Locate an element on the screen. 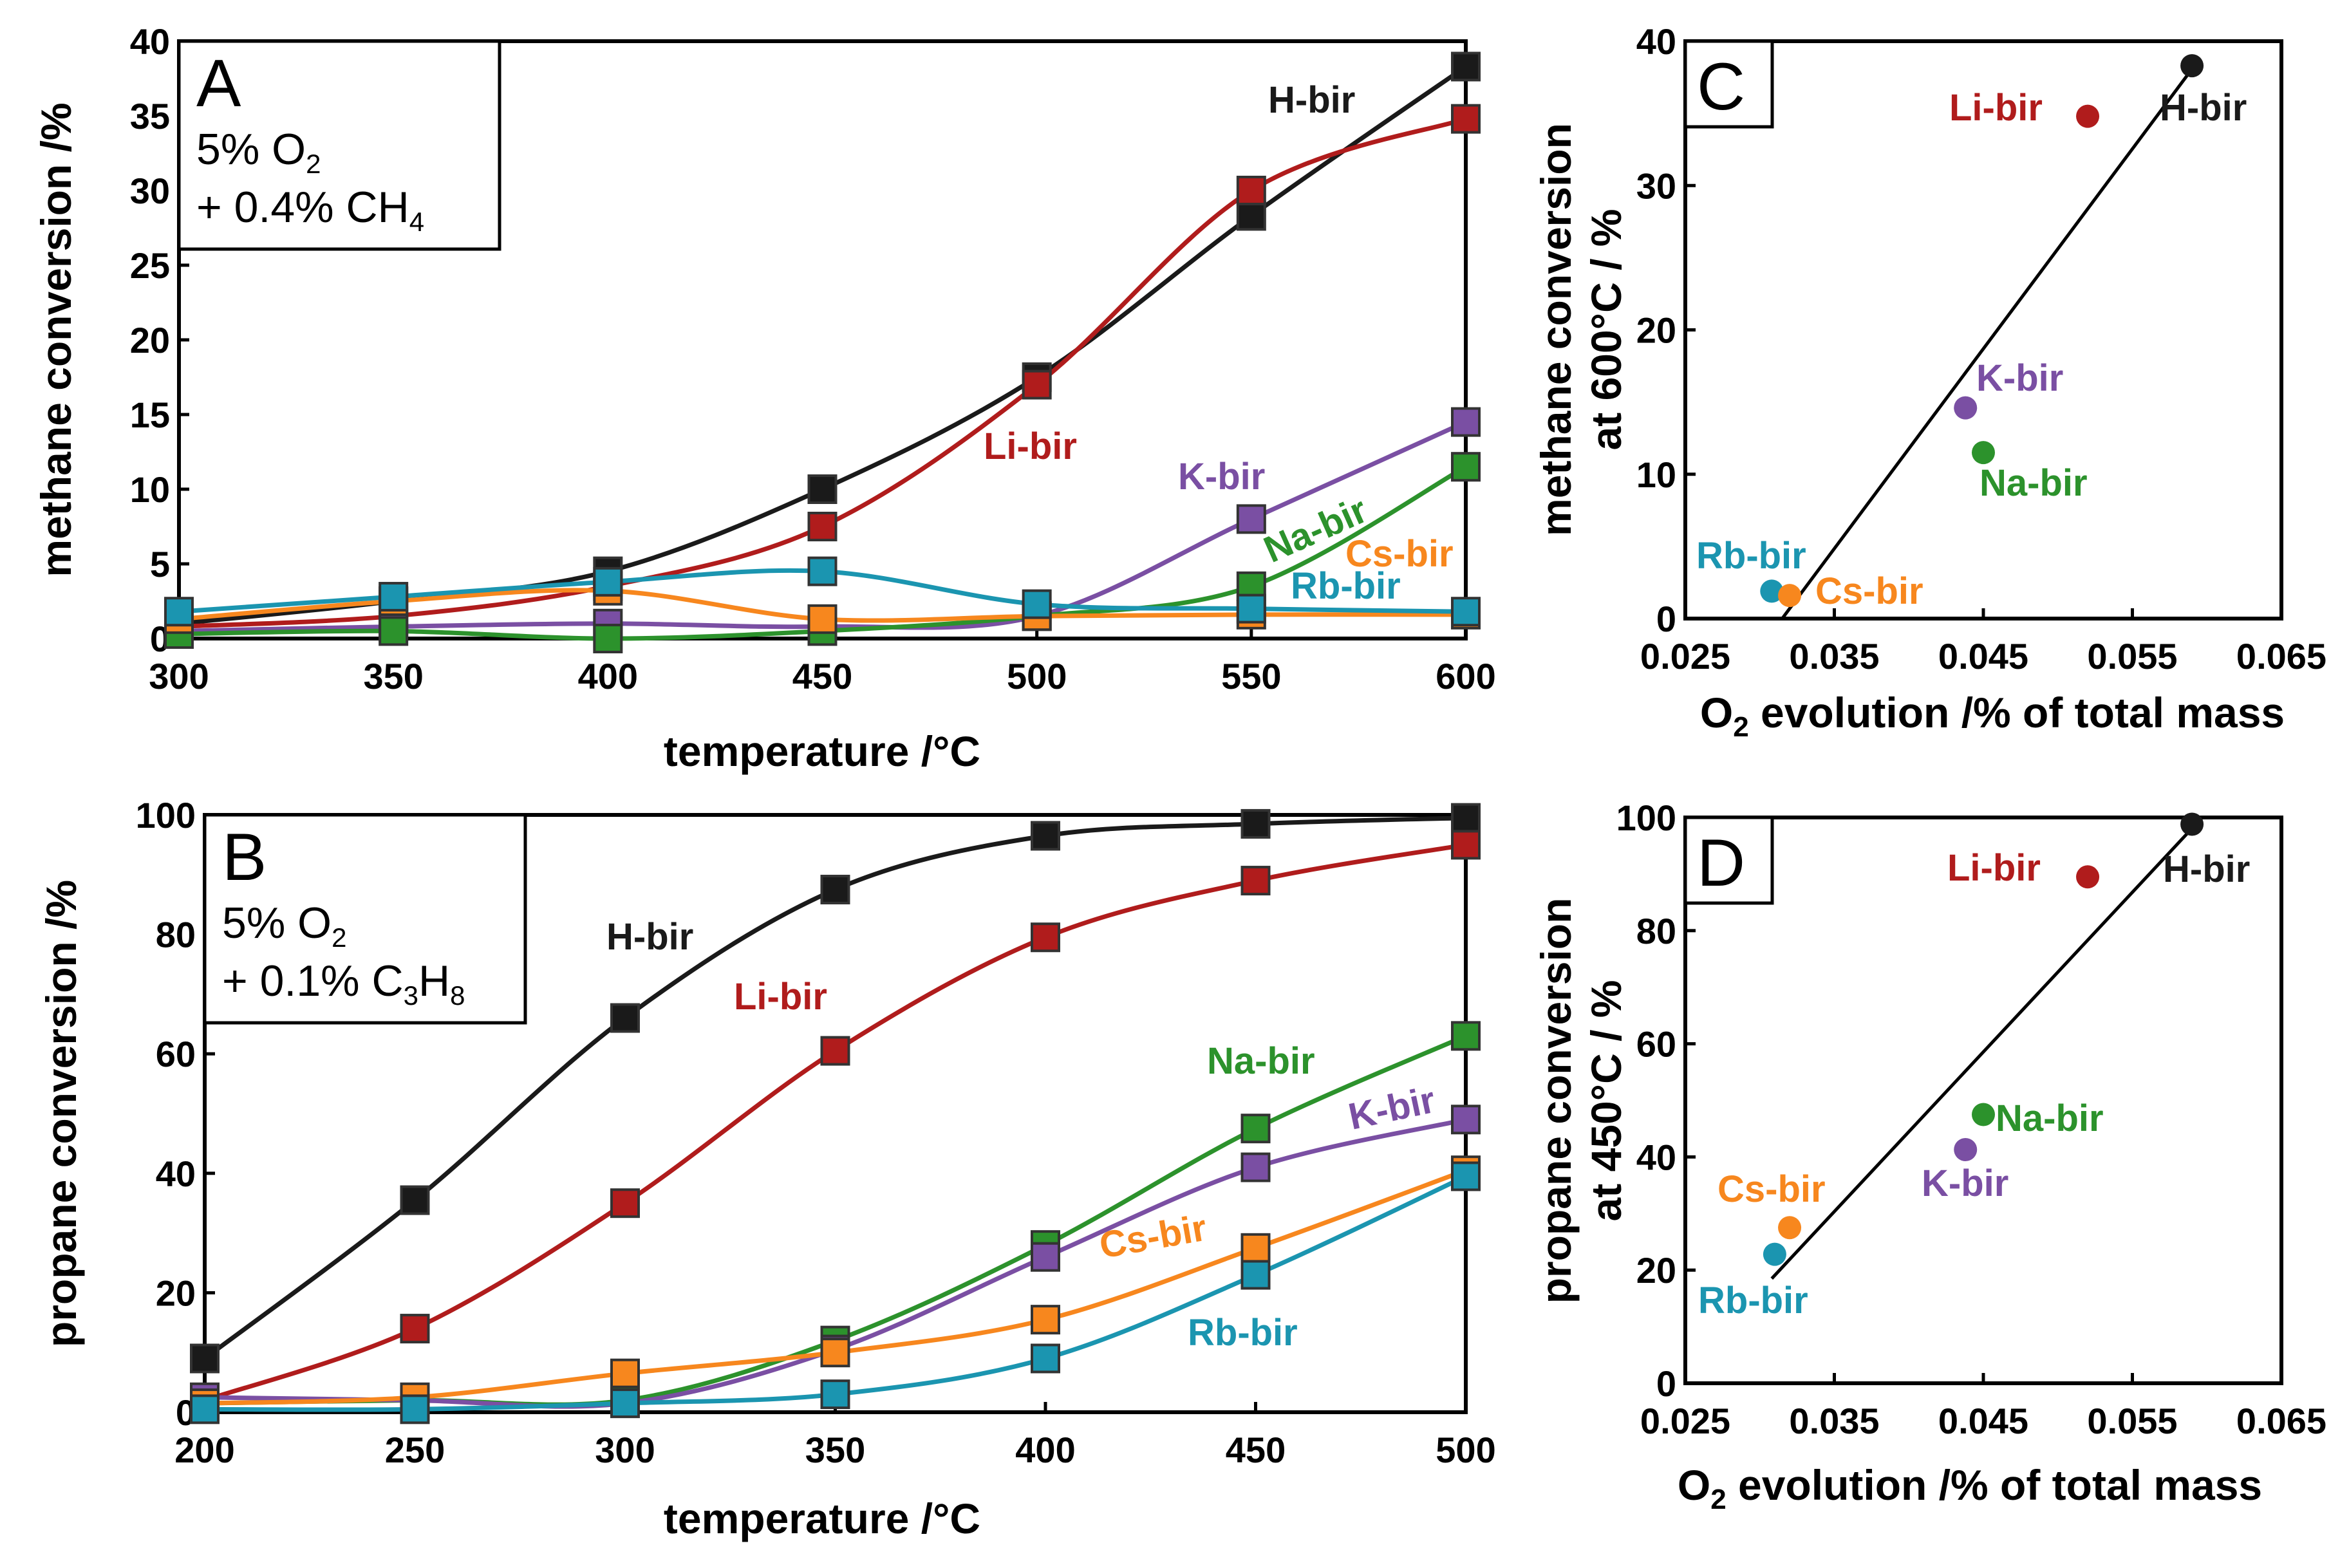 This screenshot has width=2349, height=1568. panel-c-point-li-bir is located at coordinates (2088, 116).